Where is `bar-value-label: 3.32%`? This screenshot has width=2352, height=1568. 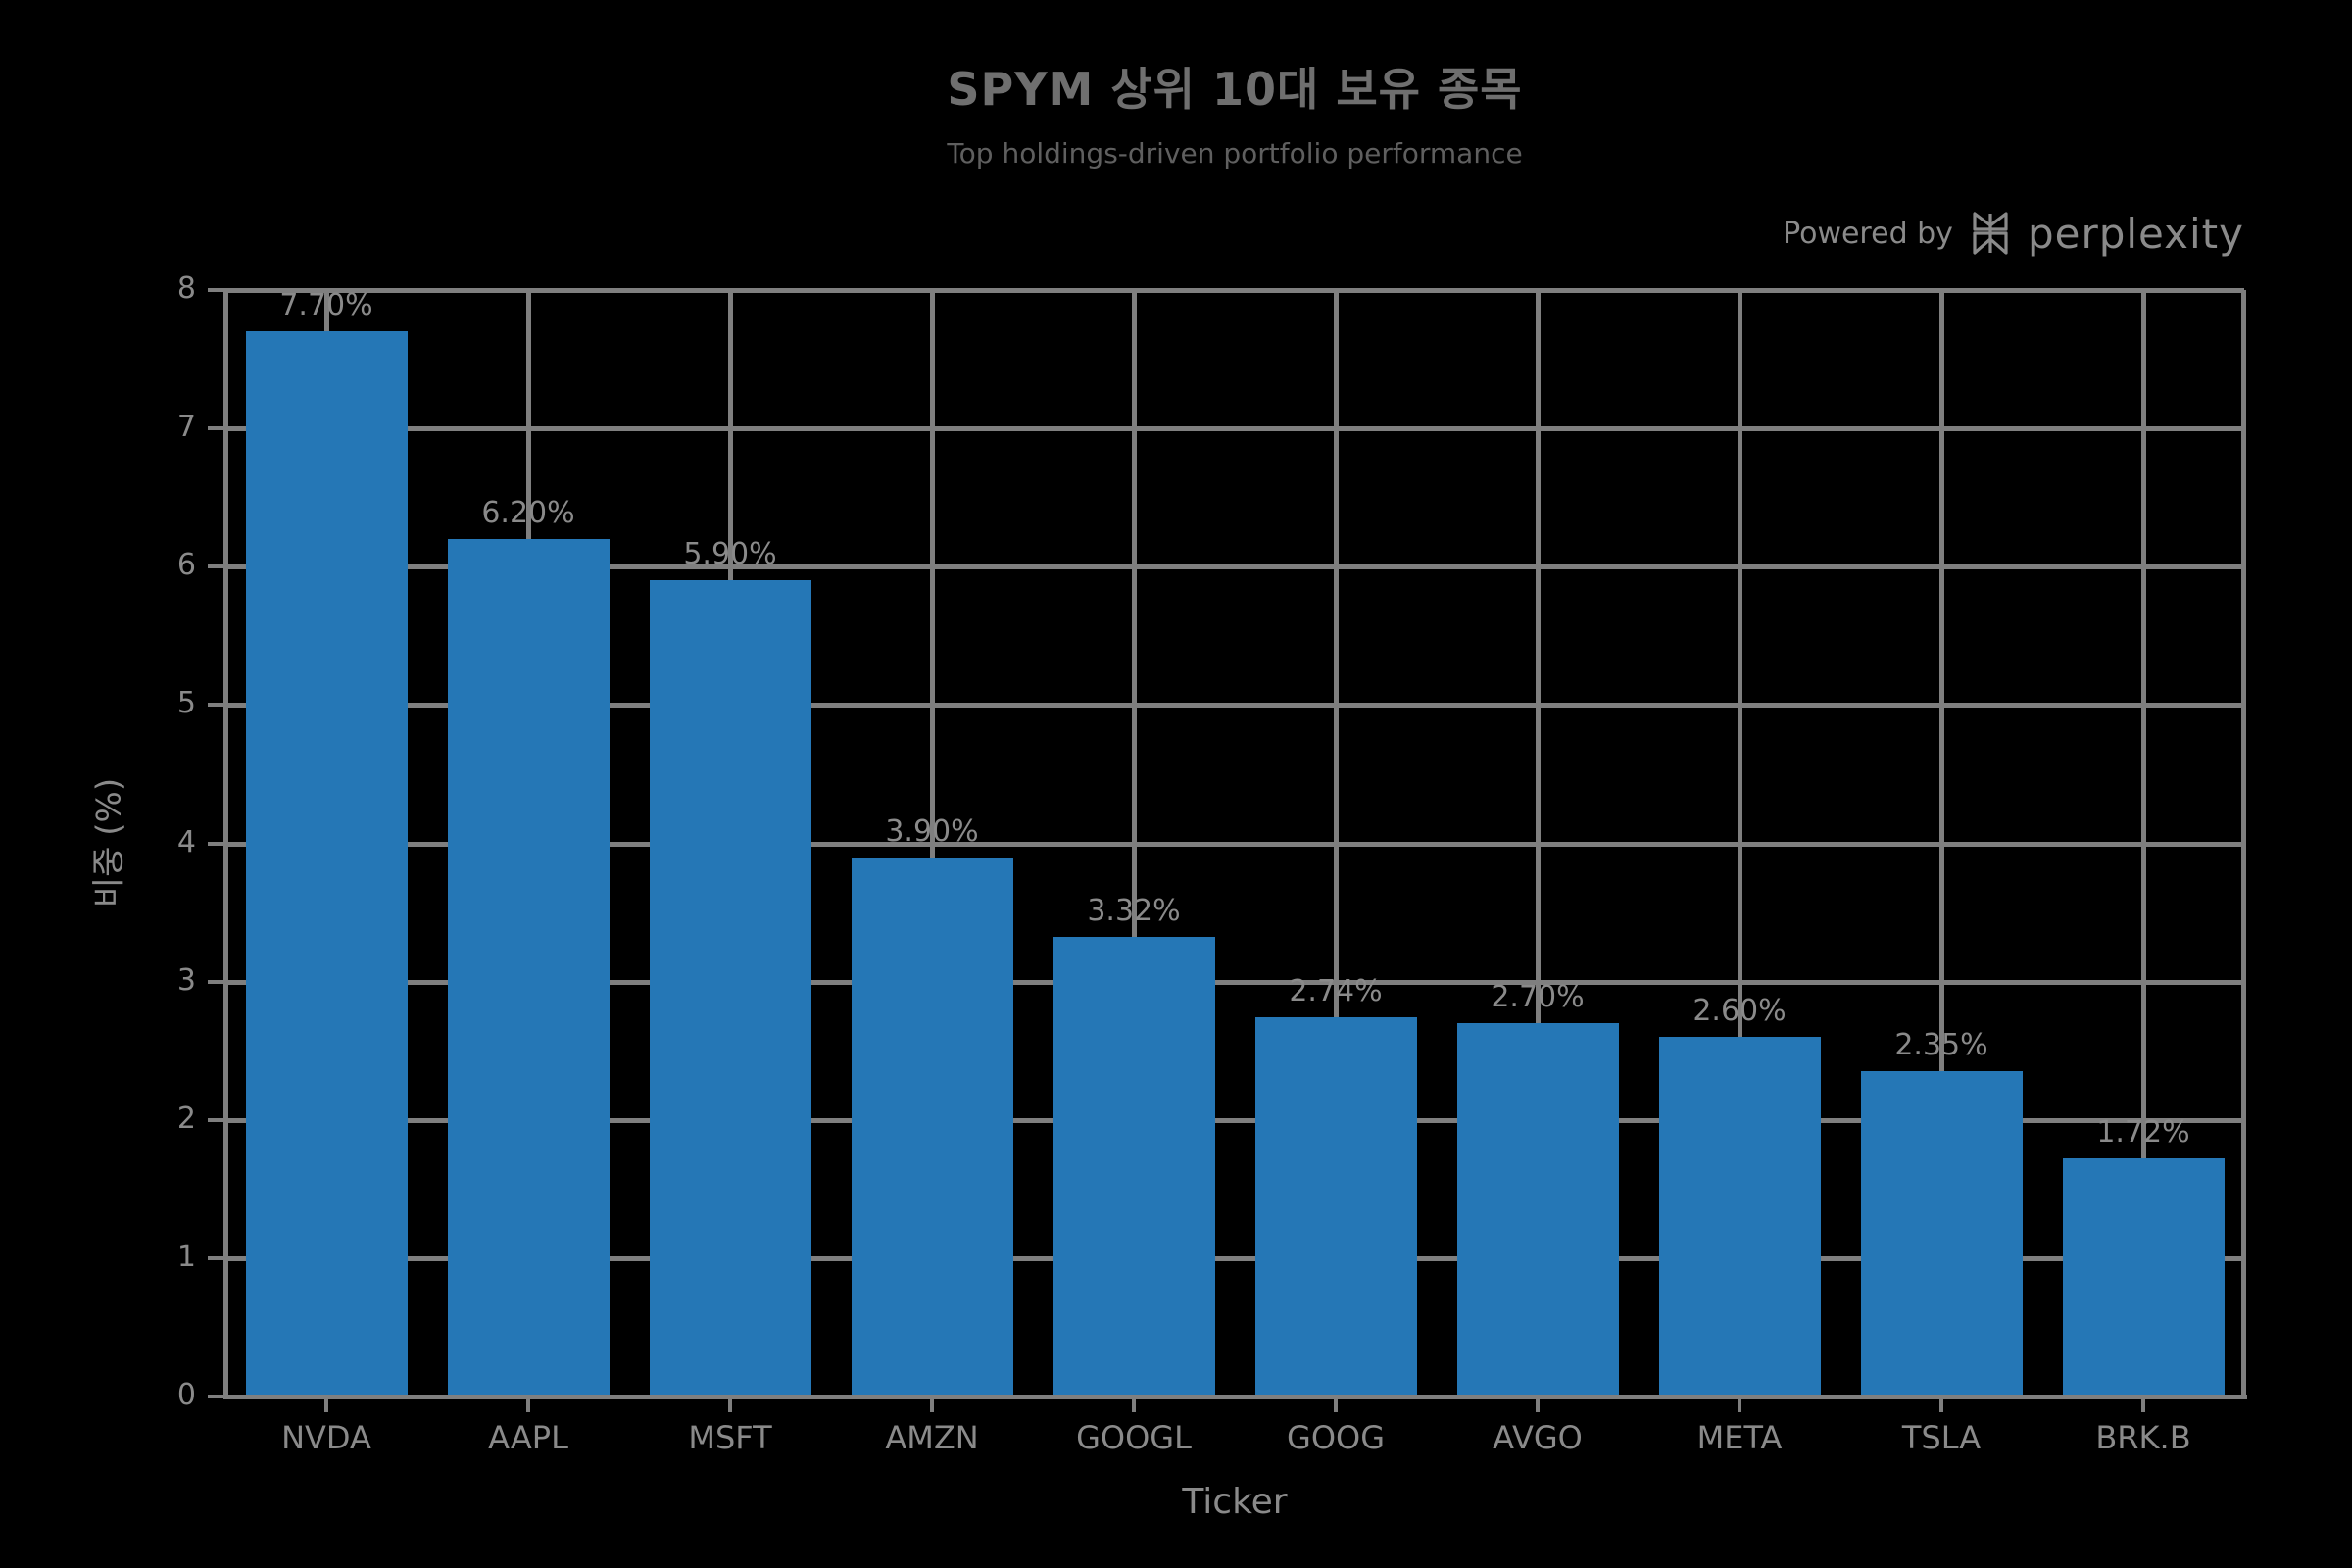
bar-value-label: 3.32% is located at coordinates (1134, 911).